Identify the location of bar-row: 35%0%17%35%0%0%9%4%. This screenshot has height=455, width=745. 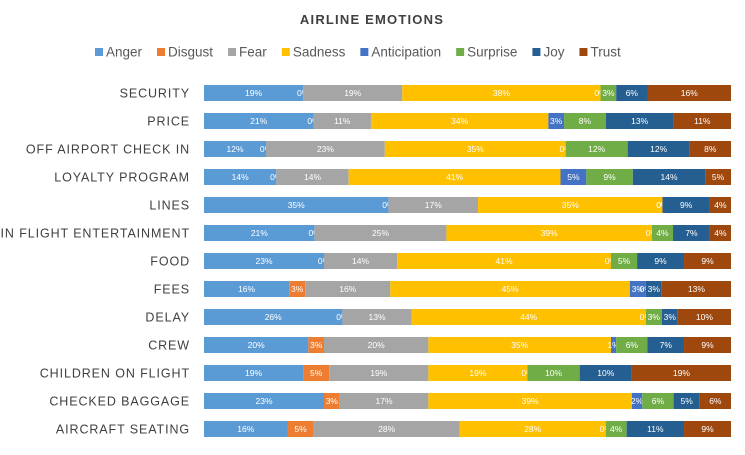
(467, 205).